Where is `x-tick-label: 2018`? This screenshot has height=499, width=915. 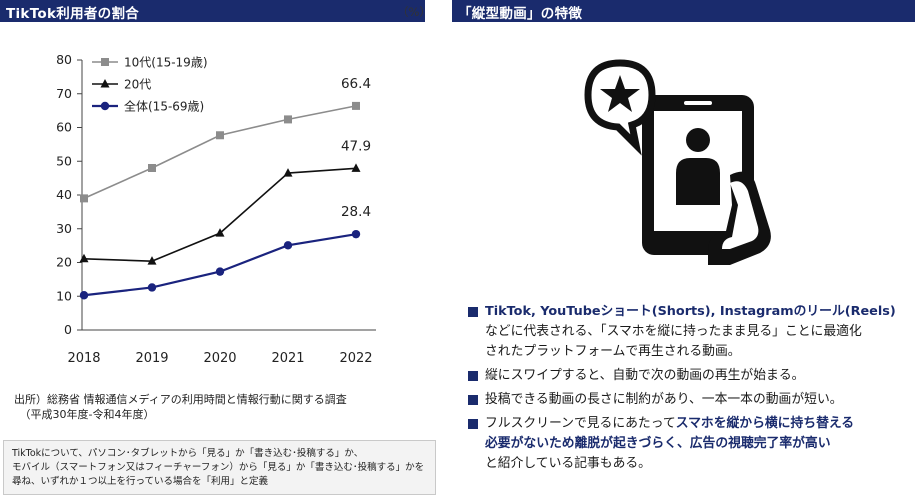 x-tick-label: 2018 is located at coordinates (83, 358).